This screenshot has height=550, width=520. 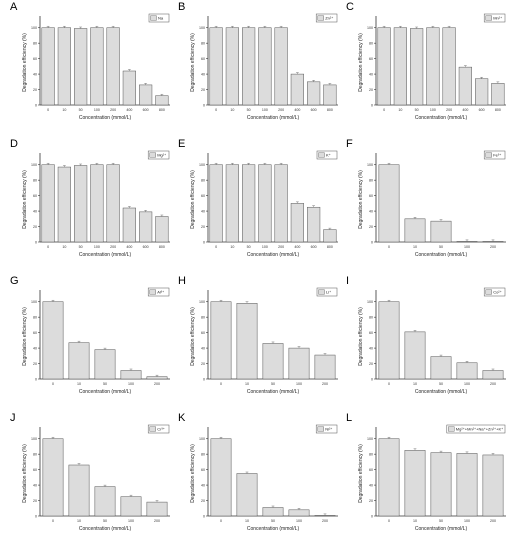 What do you see at coordinates (479, 429) in the screenshot?
I see `legend-label: Mg²⁺+Mn²⁺+Na⁺+Zn²⁺+K⁺` at bounding box center [479, 429].